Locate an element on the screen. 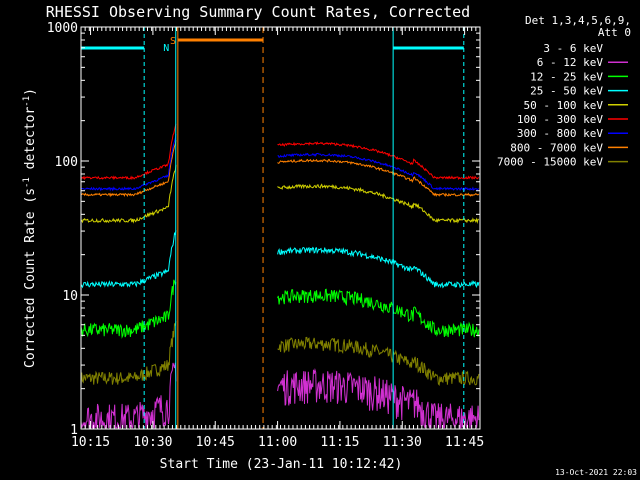 The width and height of the screenshot is (640, 480). y-axis-label-part: Corrected Count Rate (s is located at coordinates (30, 278).